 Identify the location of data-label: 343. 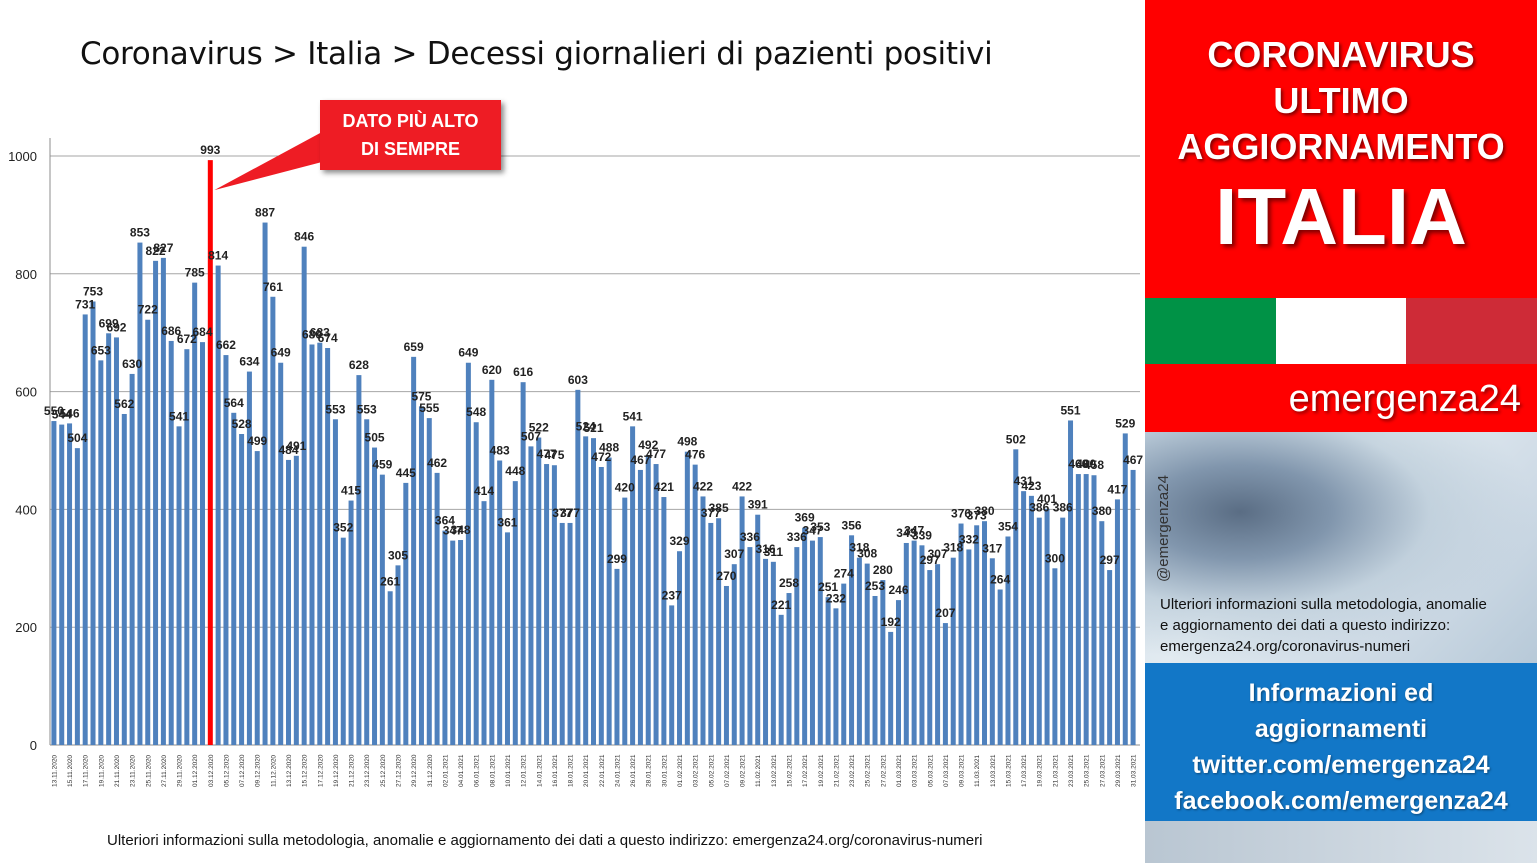
(906, 533).